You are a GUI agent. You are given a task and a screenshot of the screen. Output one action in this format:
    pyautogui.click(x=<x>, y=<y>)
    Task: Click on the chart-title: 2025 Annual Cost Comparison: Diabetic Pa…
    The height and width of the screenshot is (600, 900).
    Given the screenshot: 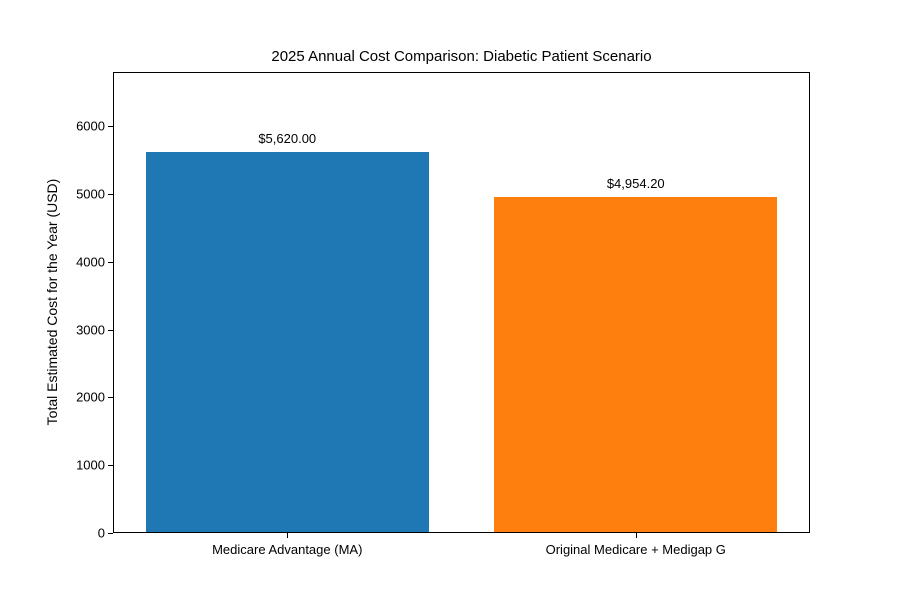 What is the action you would take?
    pyautogui.click(x=461, y=56)
    